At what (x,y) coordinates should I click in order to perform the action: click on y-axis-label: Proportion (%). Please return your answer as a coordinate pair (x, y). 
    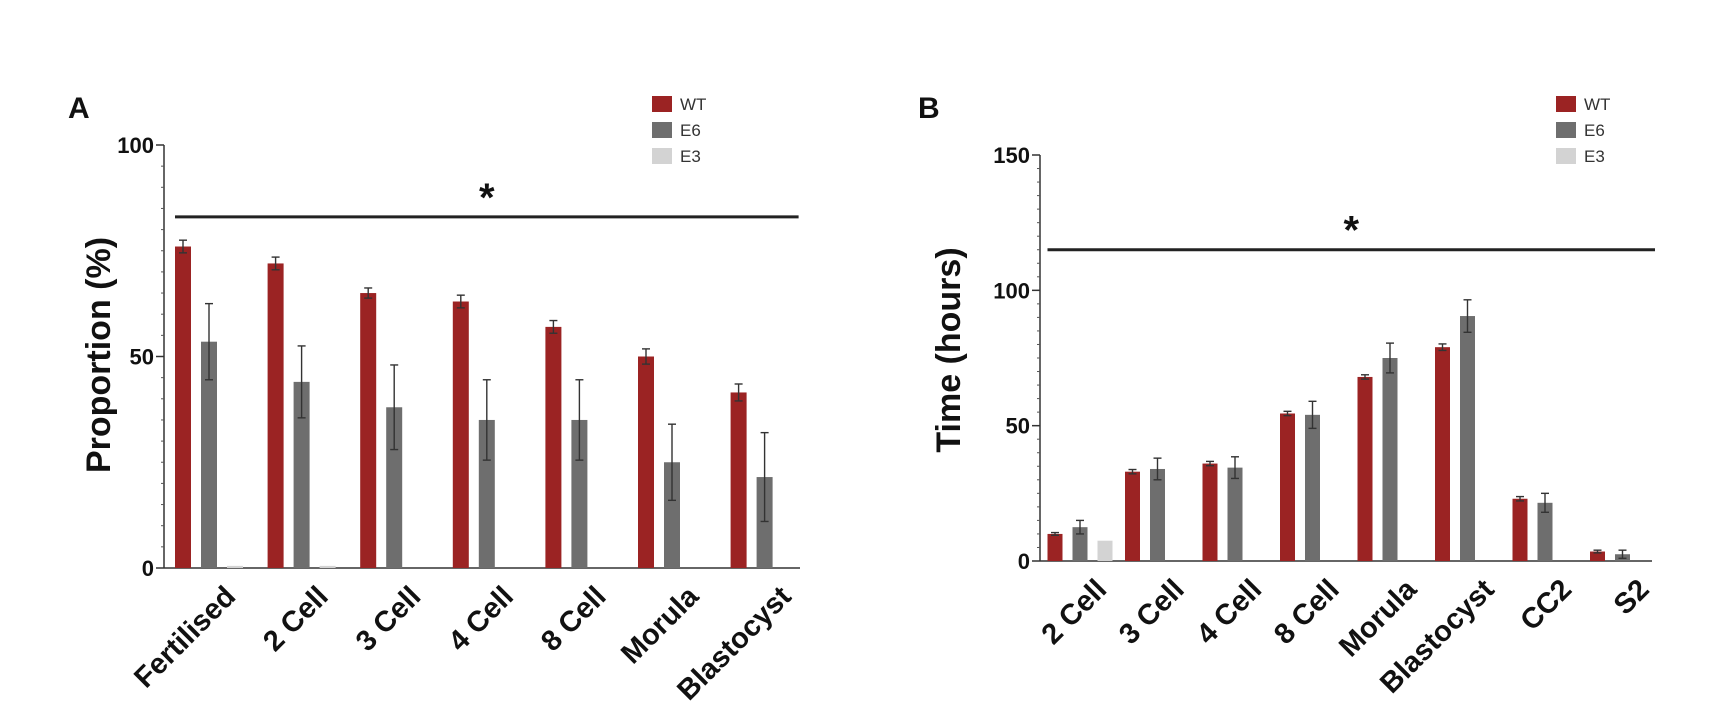
    Looking at the image, I should click on (99, 355).